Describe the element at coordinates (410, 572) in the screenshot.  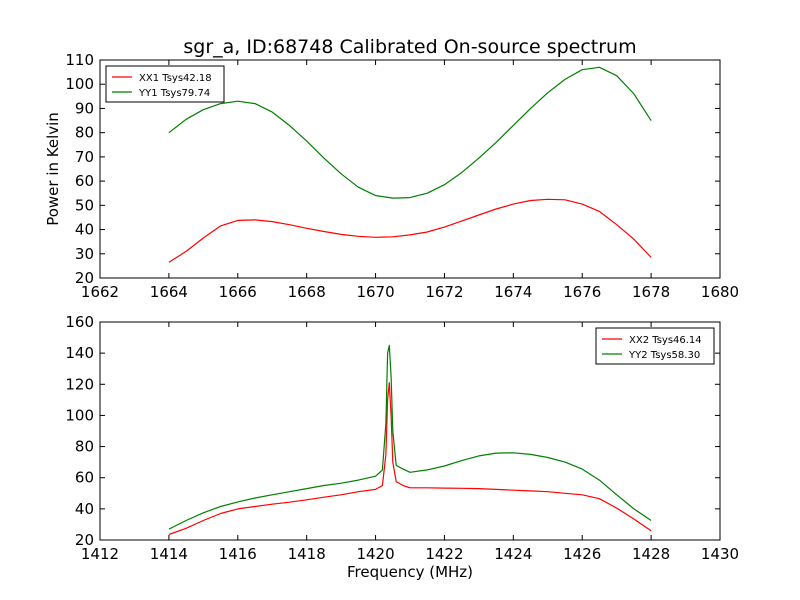
I see `bottom-x-axis-label: Frequency (MHz)` at that location.